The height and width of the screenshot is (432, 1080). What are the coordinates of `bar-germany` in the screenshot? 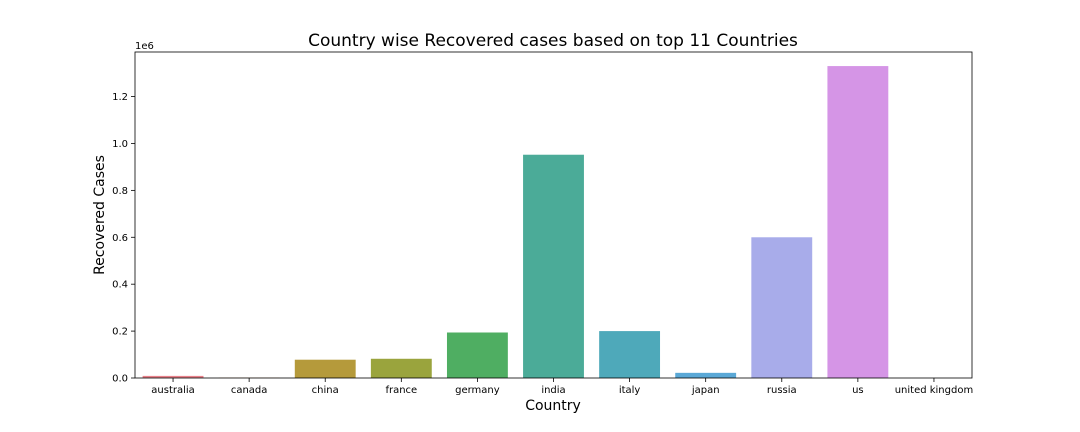 It's located at (477, 355).